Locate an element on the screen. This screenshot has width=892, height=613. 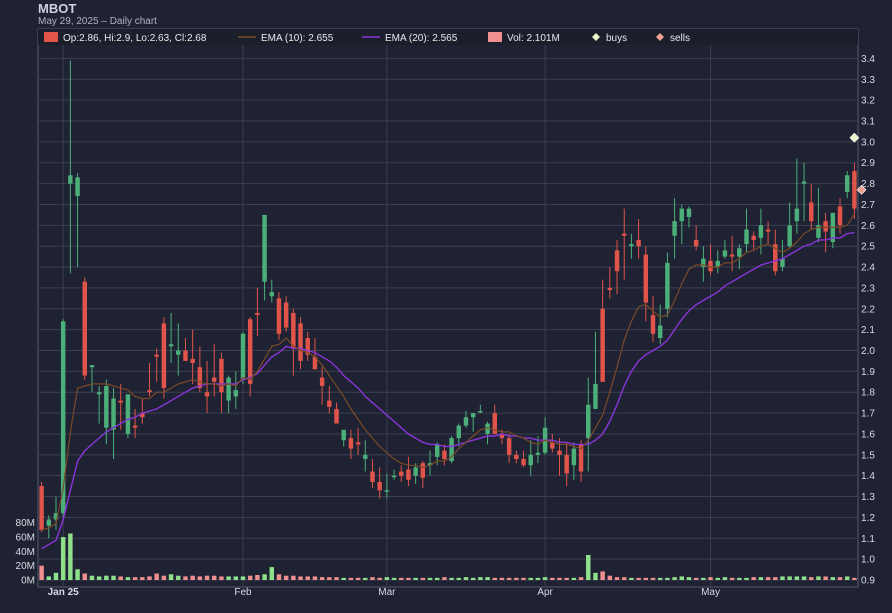
legend-ohlc: Op:2.86, Hi:2.9, Lo:2.63, Cl:2.68 is located at coordinates (135, 38).